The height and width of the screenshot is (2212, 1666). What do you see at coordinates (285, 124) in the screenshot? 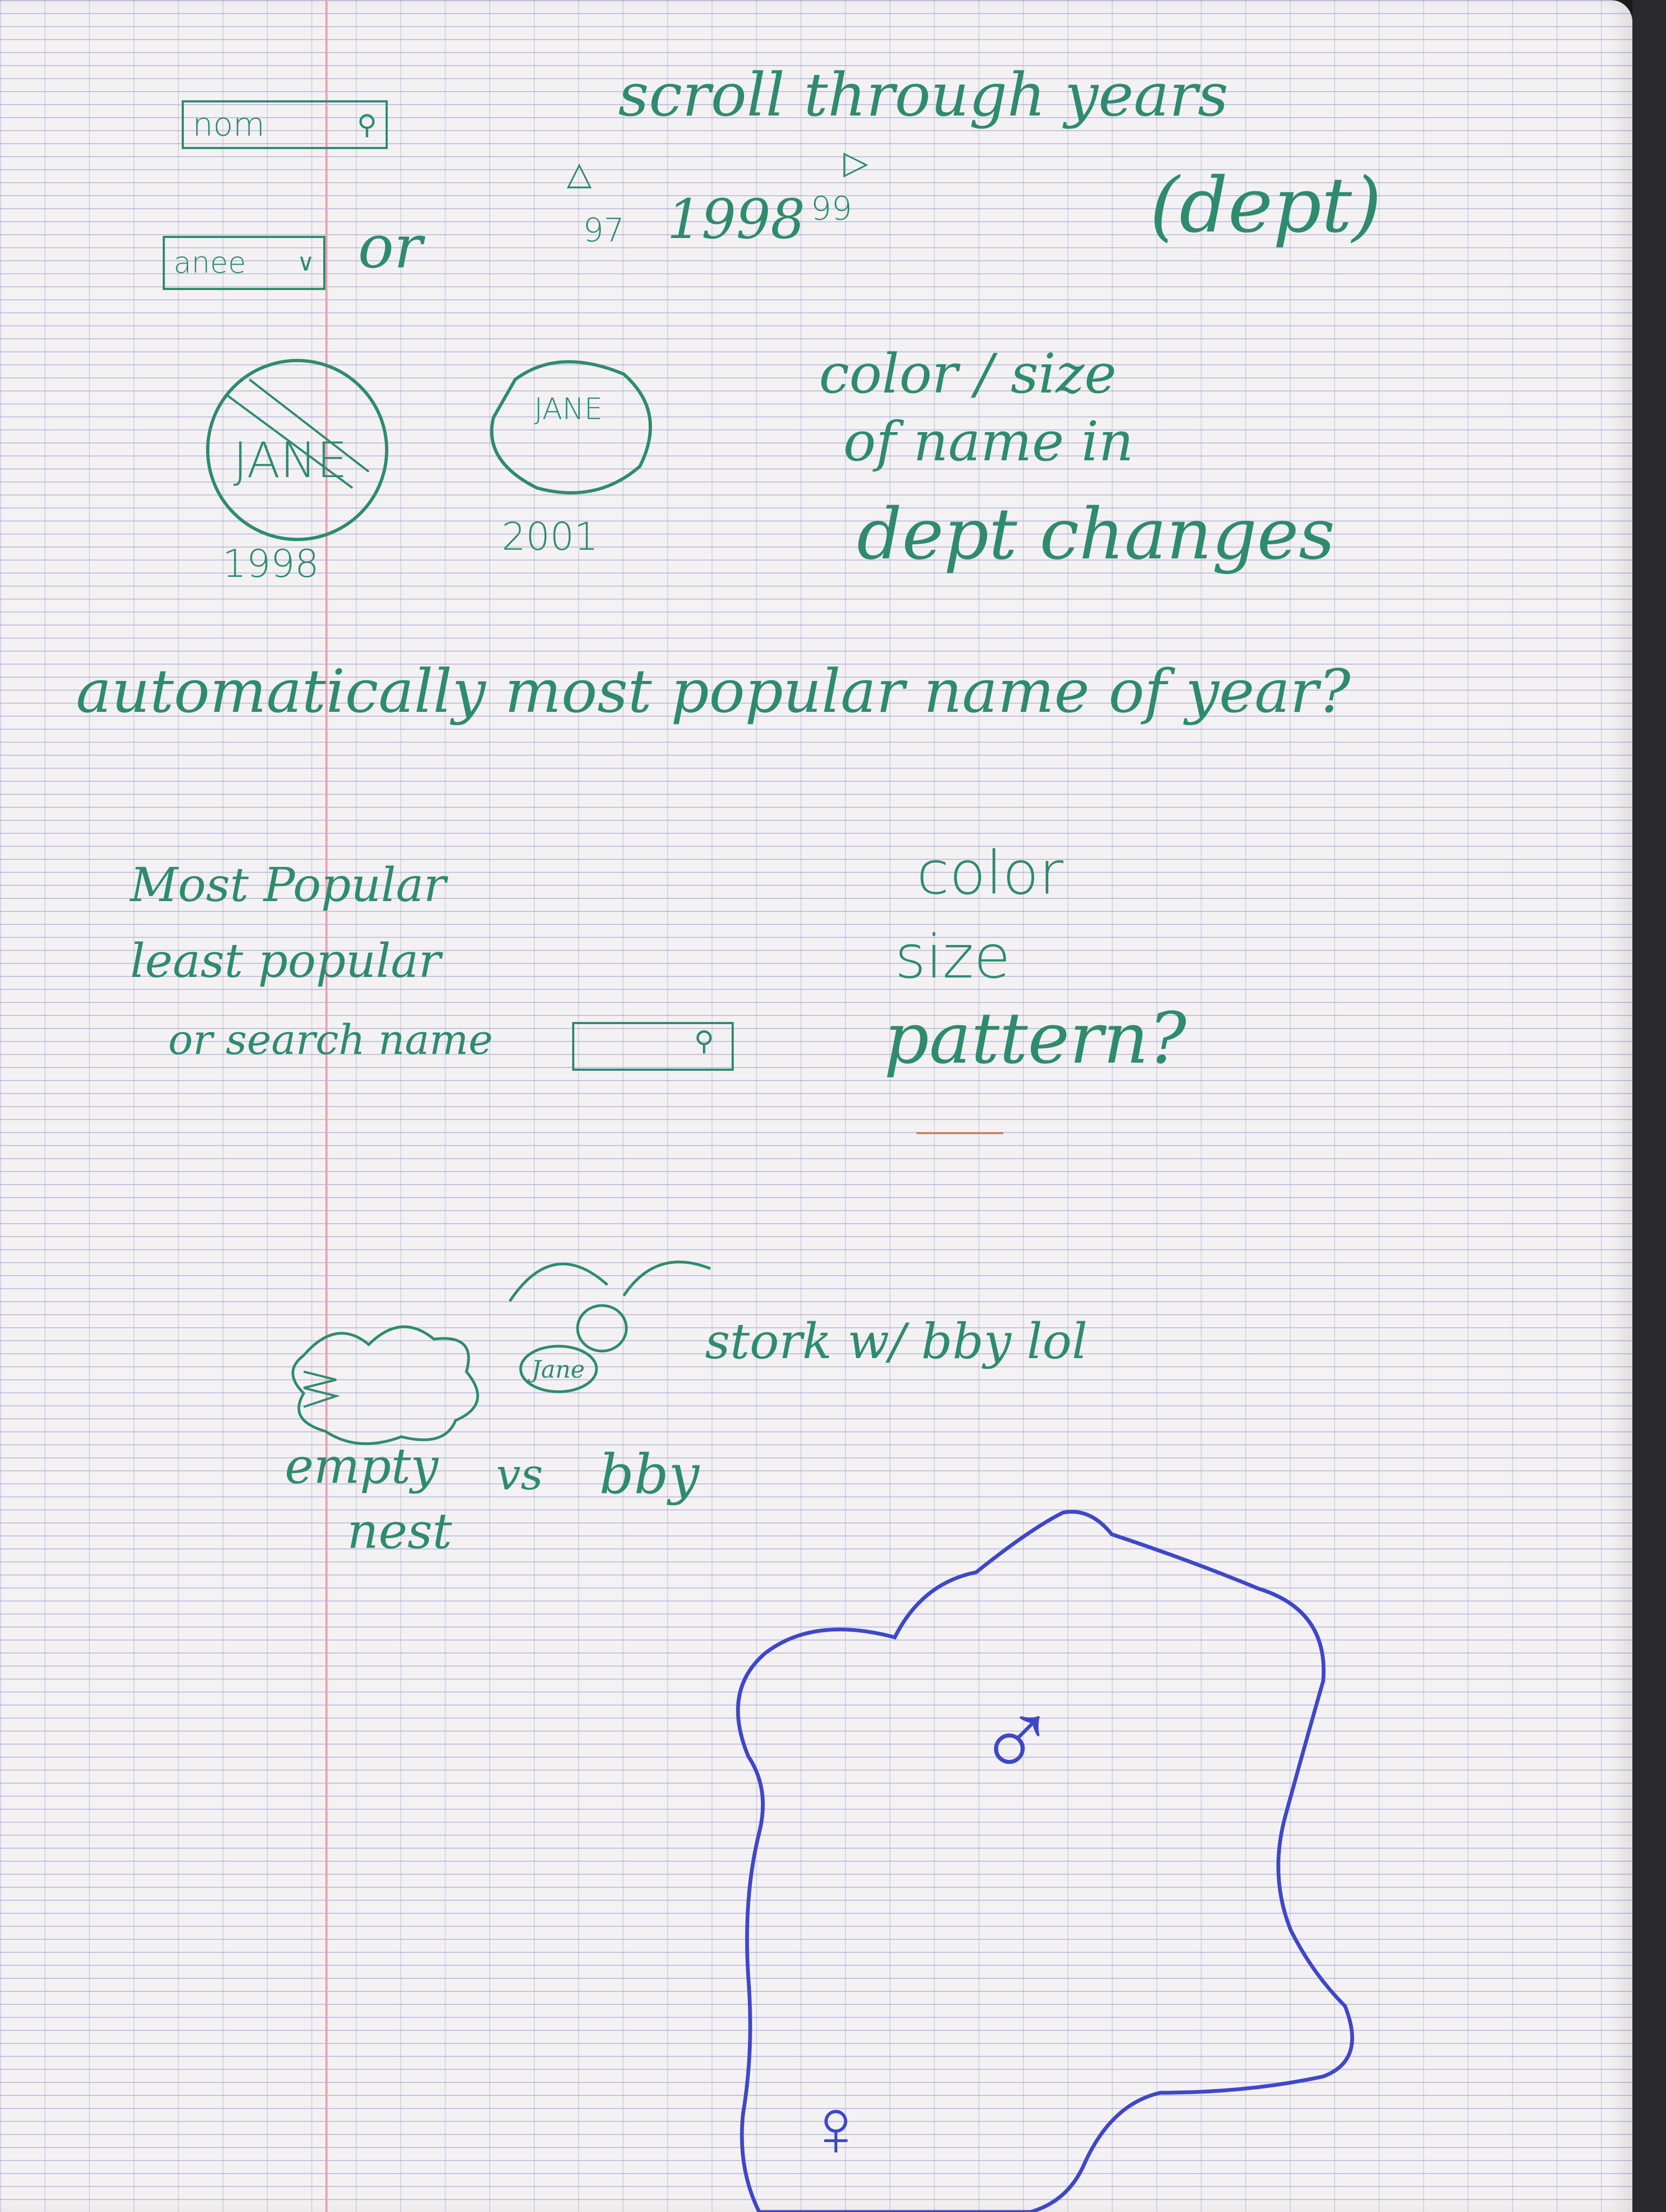
I see `name-search-box: nom ⚲` at bounding box center [285, 124].